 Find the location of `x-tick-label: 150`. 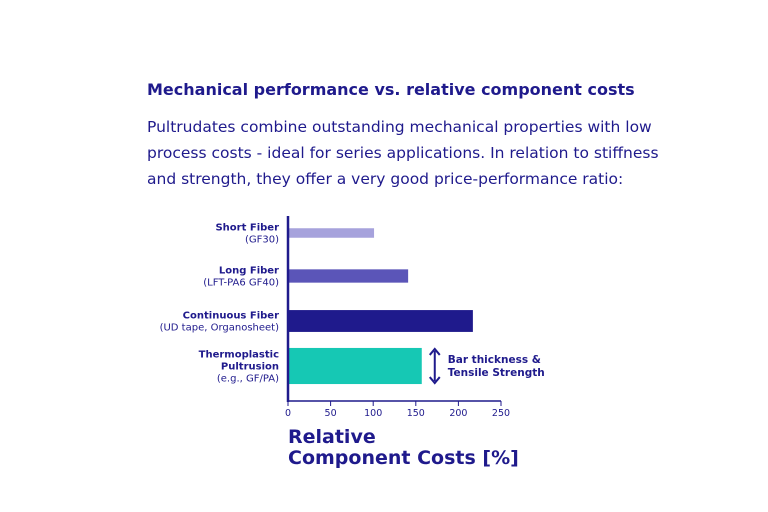

x-tick-label: 150 is located at coordinates (416, 413).